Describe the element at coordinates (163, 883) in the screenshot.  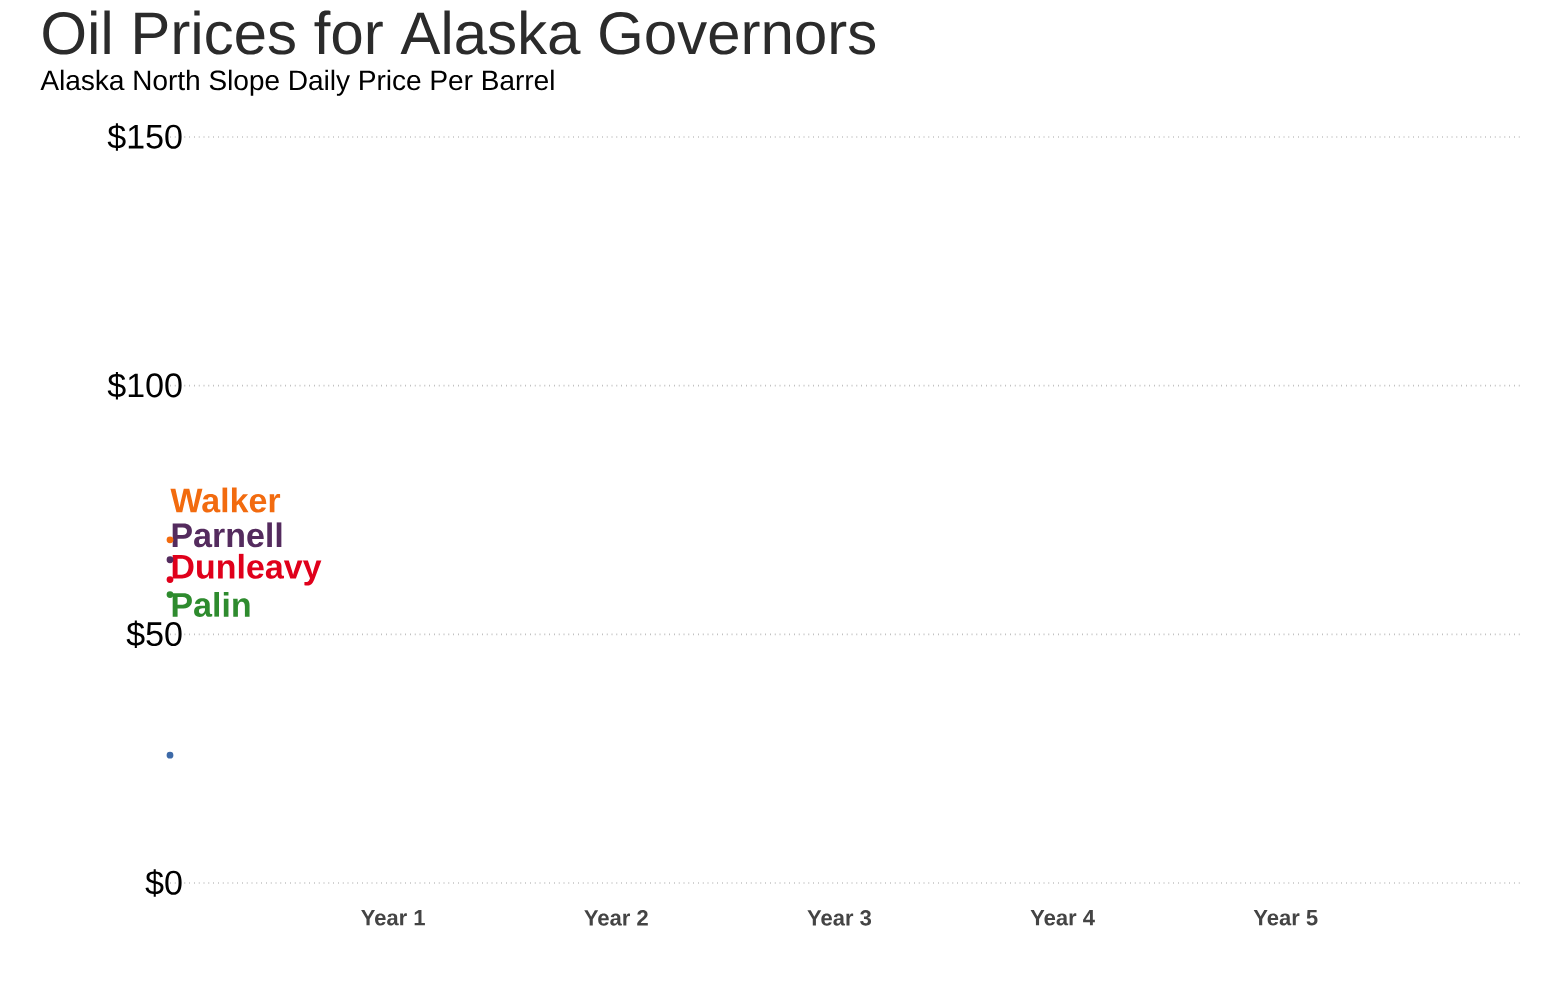
I see `y-tick-label: $0` at that location.